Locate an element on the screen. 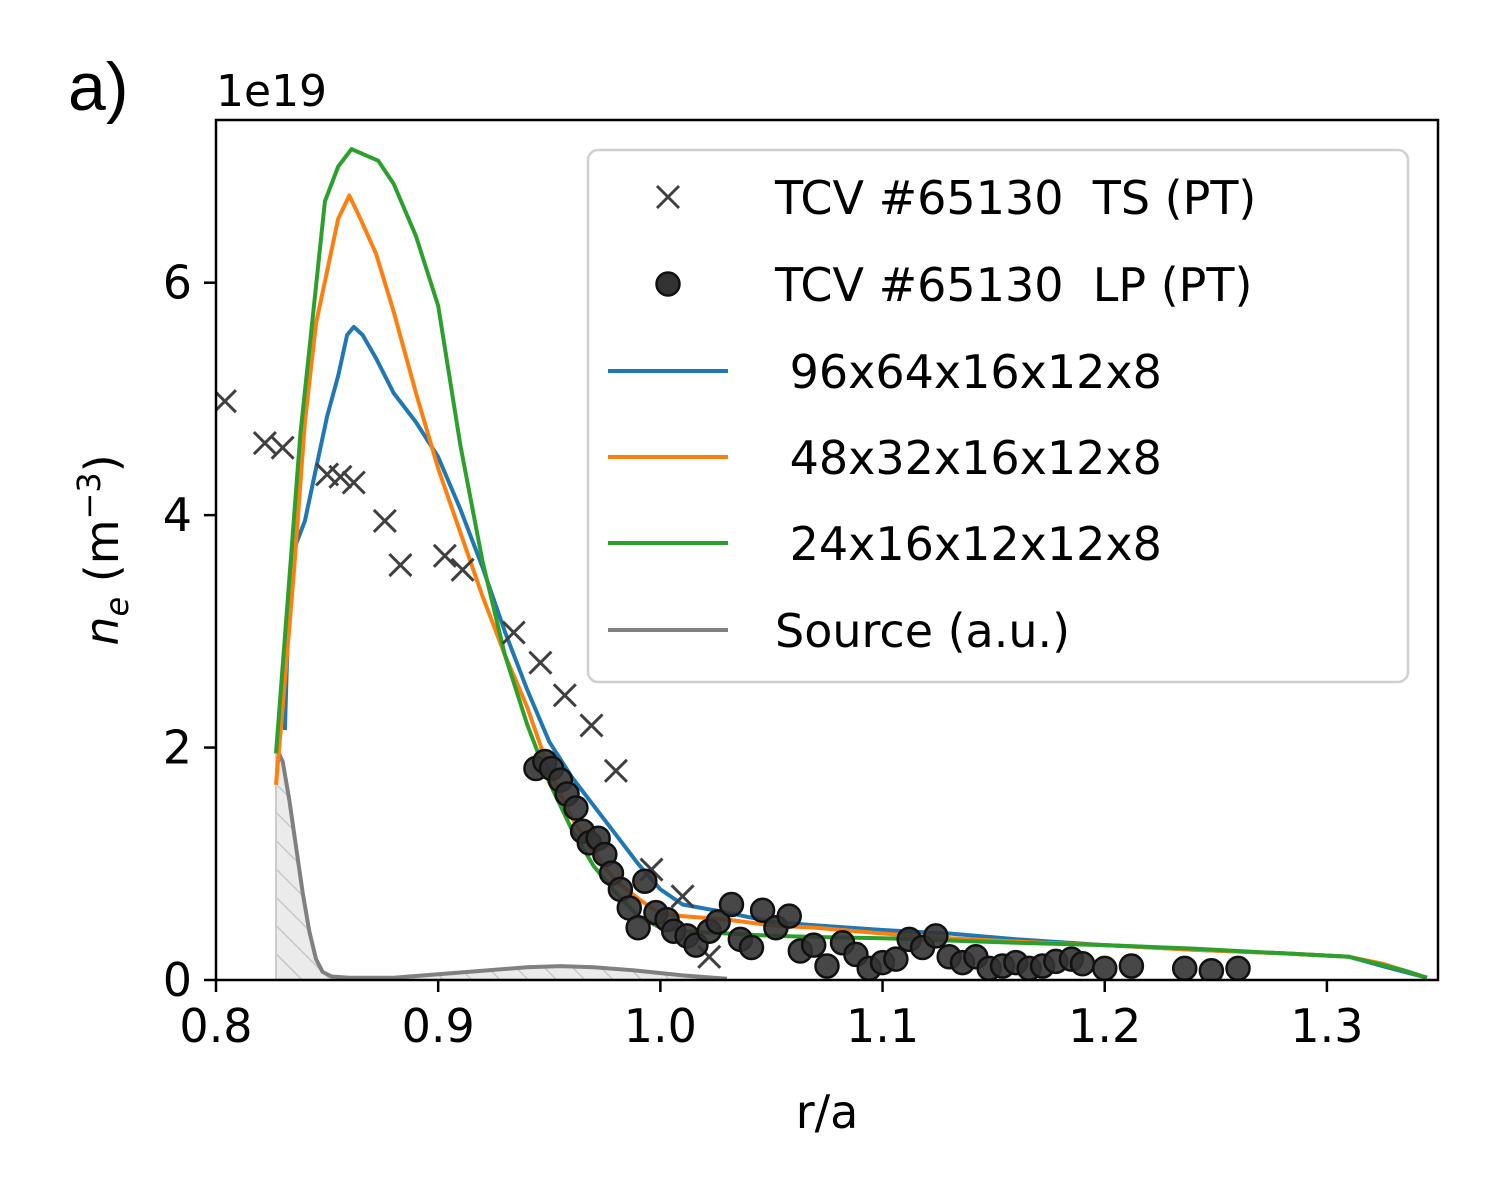 The width and height of the screenshot is (1500, 1200). x-tick-label: 1.2 is located at coordinates (1104, 1026).